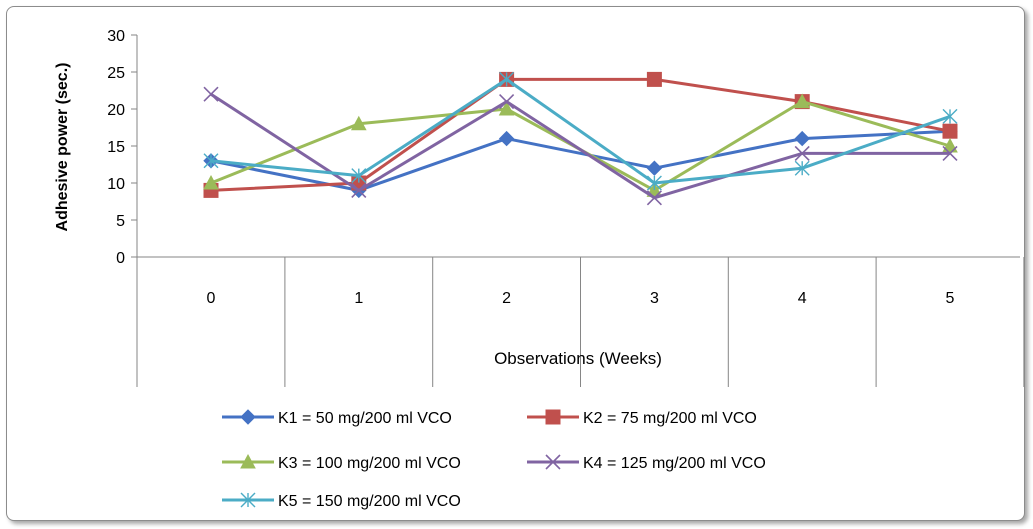 Image resolution: width=1033 pixels, height=529 pixels. What do you see at coordinates (365, 418) in the screenshot?
I see `legend-label: K1 = 50 mg/200 ml VCO` at bounding box center [365, 418].